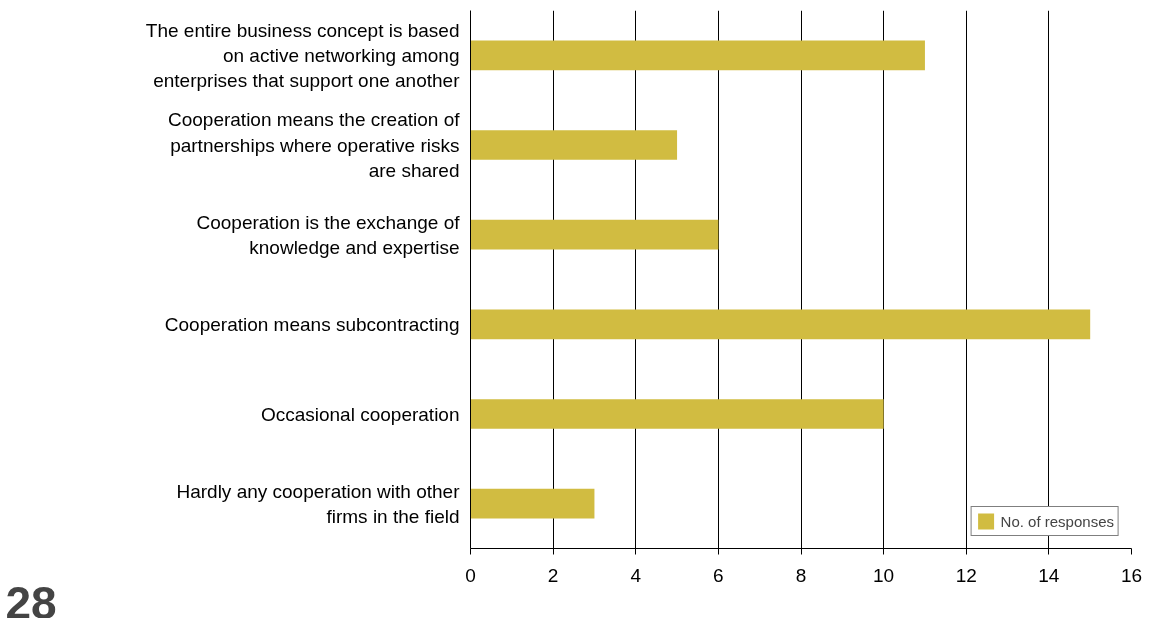 This screenshot has height=618, width=1151. Describe the element at coordinates (314, 145) in the screenshot. I see `y-tick-label: Cooperation means the creation of partnerships where operative risks are shared` at that location.